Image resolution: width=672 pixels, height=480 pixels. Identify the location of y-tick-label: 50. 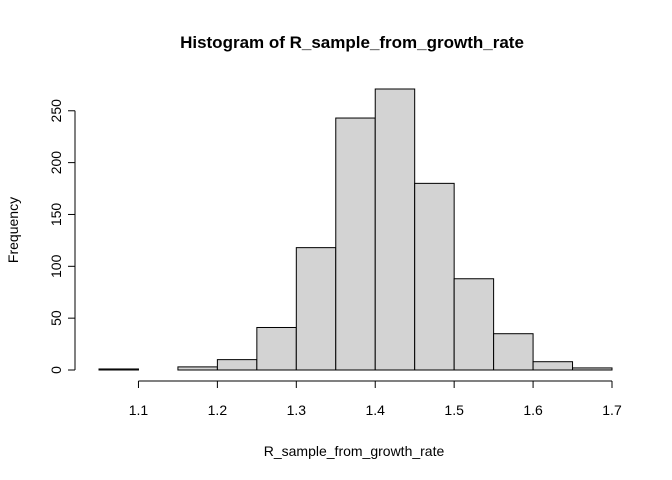
(56, 318).